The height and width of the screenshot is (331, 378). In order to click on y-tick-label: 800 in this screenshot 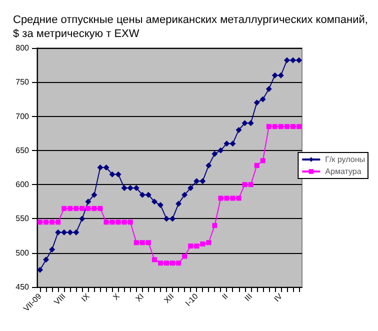, I will do `click(23, 48)`.